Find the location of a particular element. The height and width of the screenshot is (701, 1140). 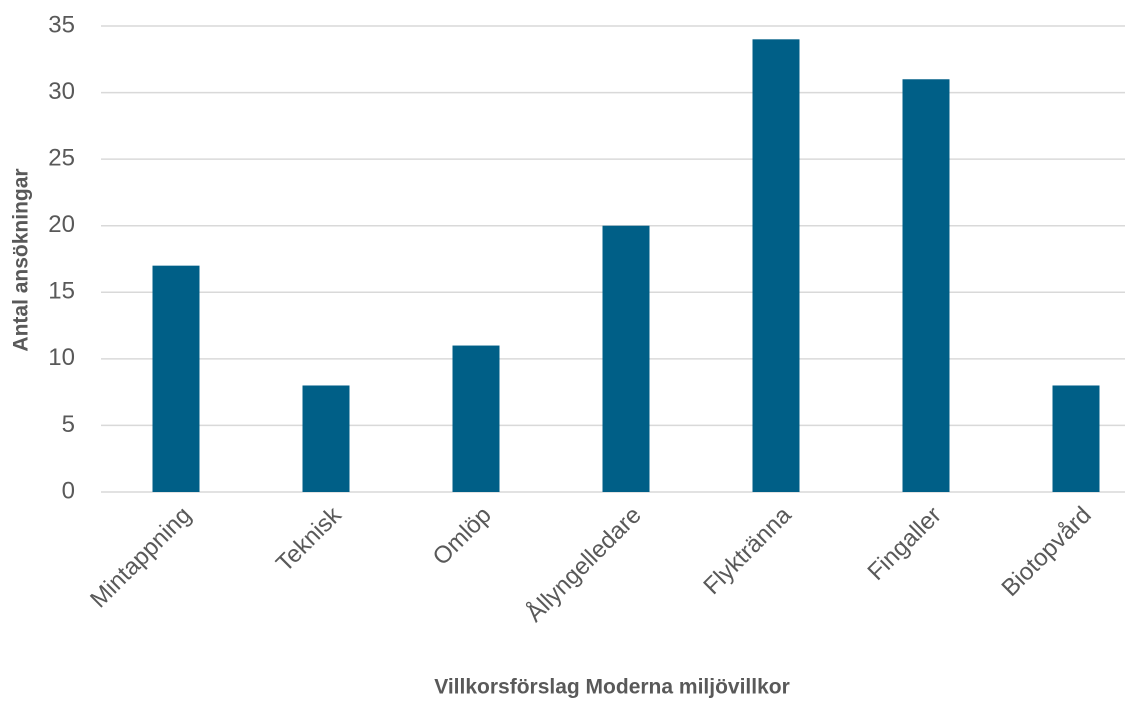

x-tick-label: Mintappning is located at coordinates (141, 558).